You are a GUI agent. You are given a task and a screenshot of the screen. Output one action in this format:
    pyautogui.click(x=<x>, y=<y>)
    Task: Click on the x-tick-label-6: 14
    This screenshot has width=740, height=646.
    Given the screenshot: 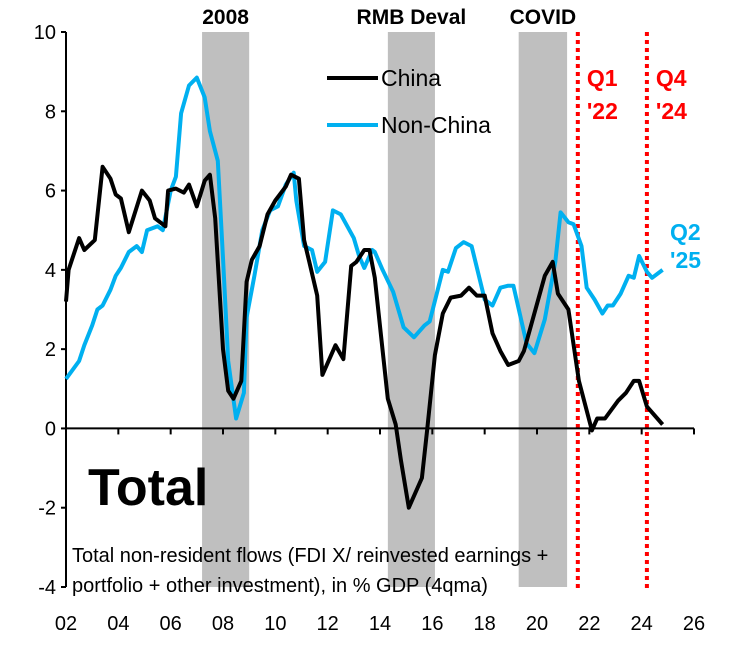 What is the action you would take?
    pyautogui.click(x=380, y=624)
    